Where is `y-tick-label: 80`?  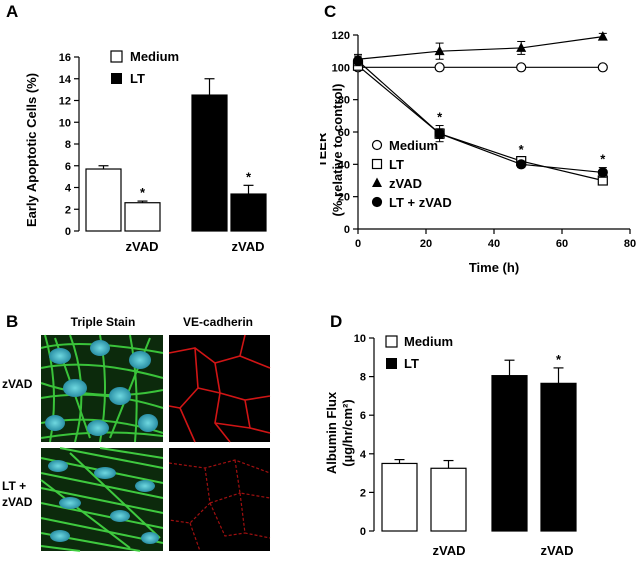 y-tick-label: 80 is located at coordinates (344, 101).